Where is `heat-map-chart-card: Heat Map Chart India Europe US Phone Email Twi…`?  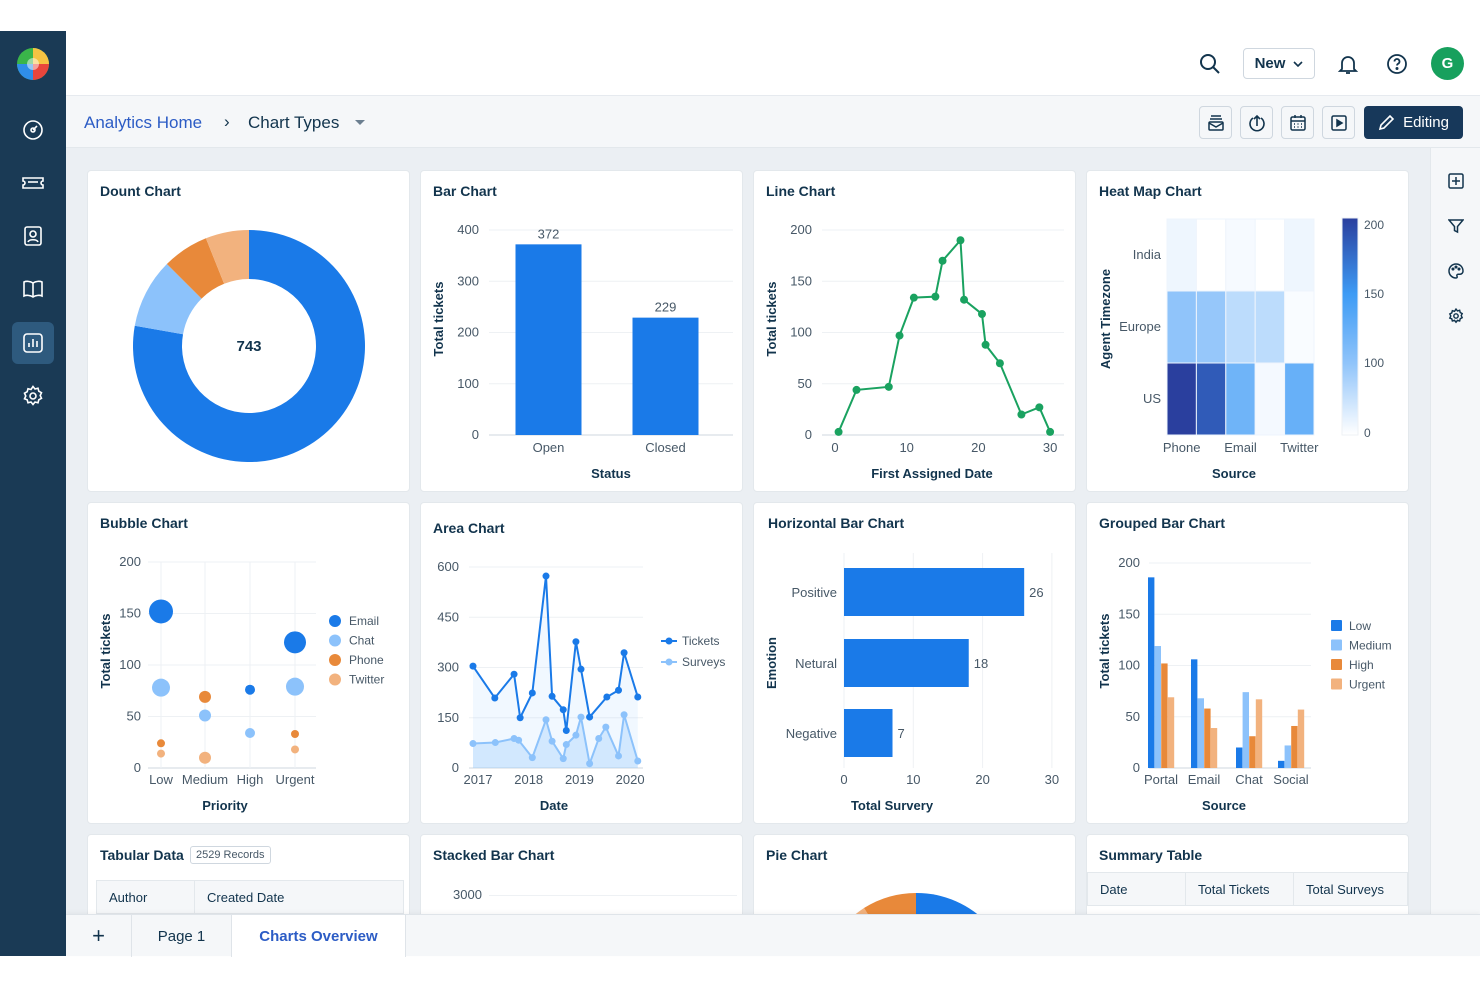
heat-map-chart-card: Heat Map Chart India Europe US Phone Email Twi… is located at coordinates (1247, 331).